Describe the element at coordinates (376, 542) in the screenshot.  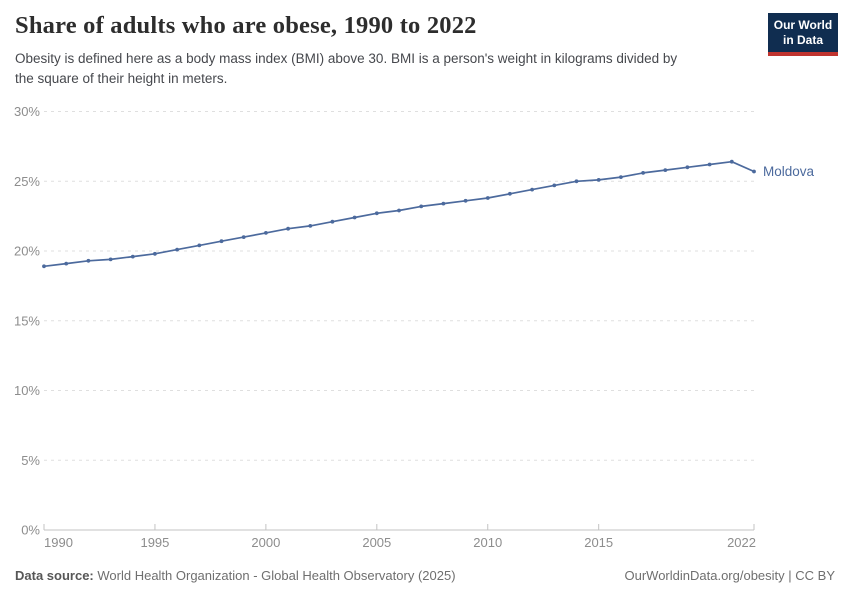
I see `x-tick-label: 2005` at that location.